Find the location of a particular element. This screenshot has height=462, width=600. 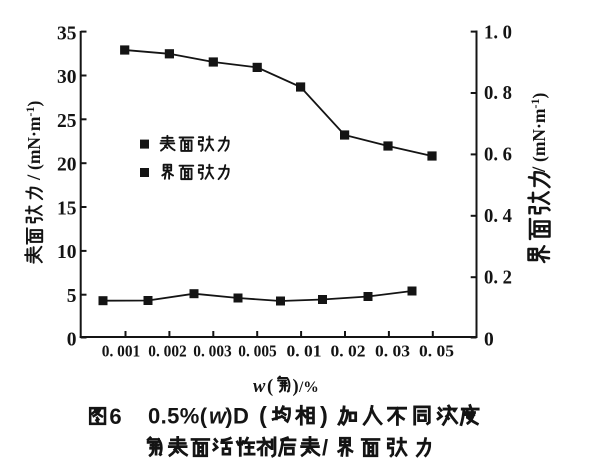

svg-text: 10 is located at coordinates (67, 252).